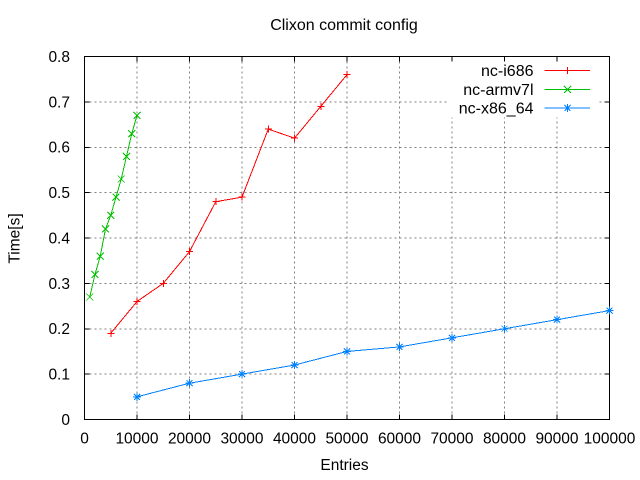 Image resolution: width=640 pixels, height=480 pixels. I want to click on svg-text: 0.6, so click(59, 148).